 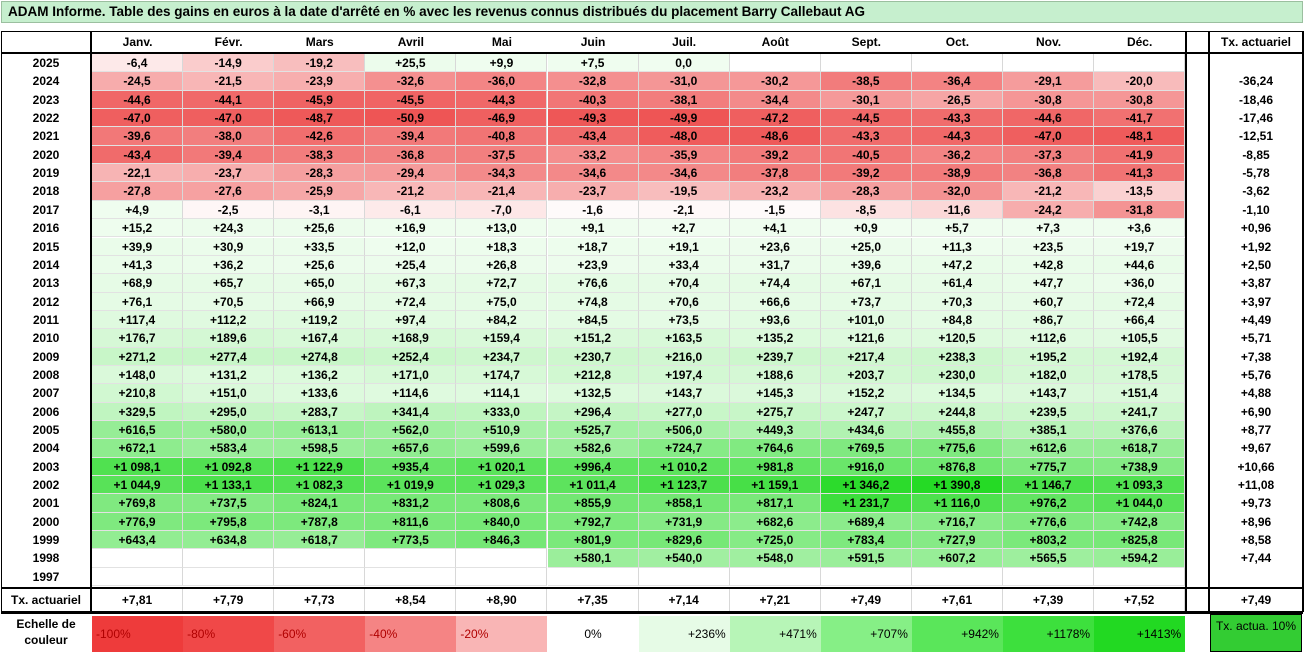 I want to click on legend-swatch: +236%, so click(x=684, y=634).